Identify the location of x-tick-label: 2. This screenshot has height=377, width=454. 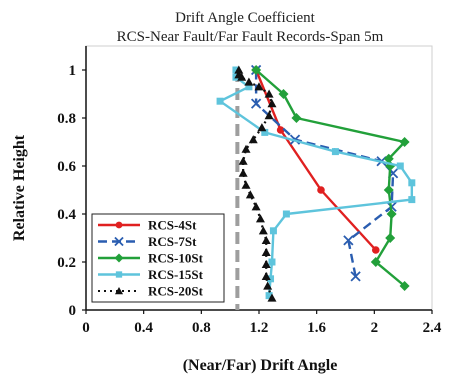
(375, 328).